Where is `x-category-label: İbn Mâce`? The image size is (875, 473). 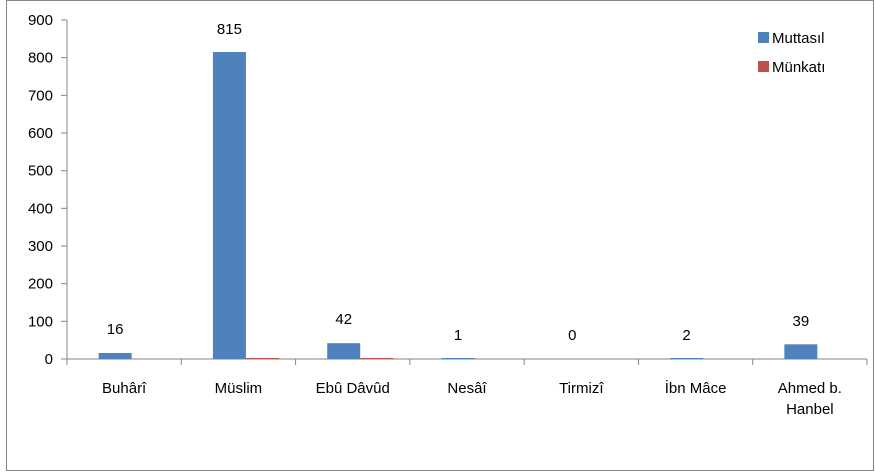 x-category-label: İbn Mâce is located at coordinates (696, 388).